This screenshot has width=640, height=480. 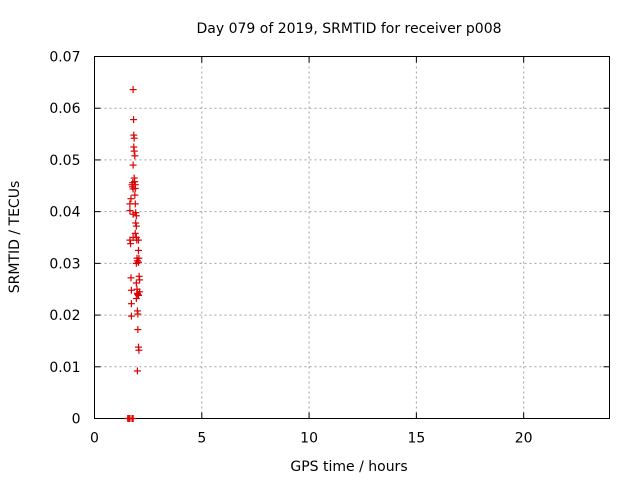 I want to click on y-tick-label: 0.01, so click(x=64, y=368).